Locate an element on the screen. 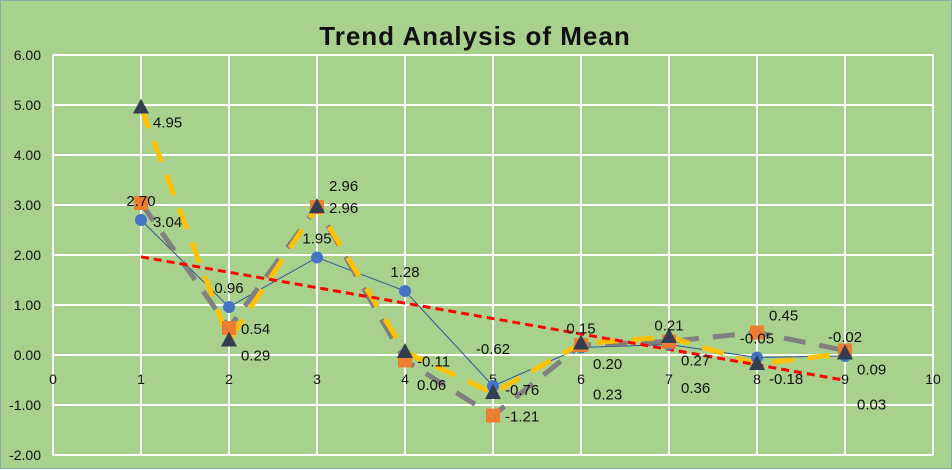 Image resolution: width=952 pixels, height=470 pixels. x-tick-label: 5 is located at coordinates (493, 379).